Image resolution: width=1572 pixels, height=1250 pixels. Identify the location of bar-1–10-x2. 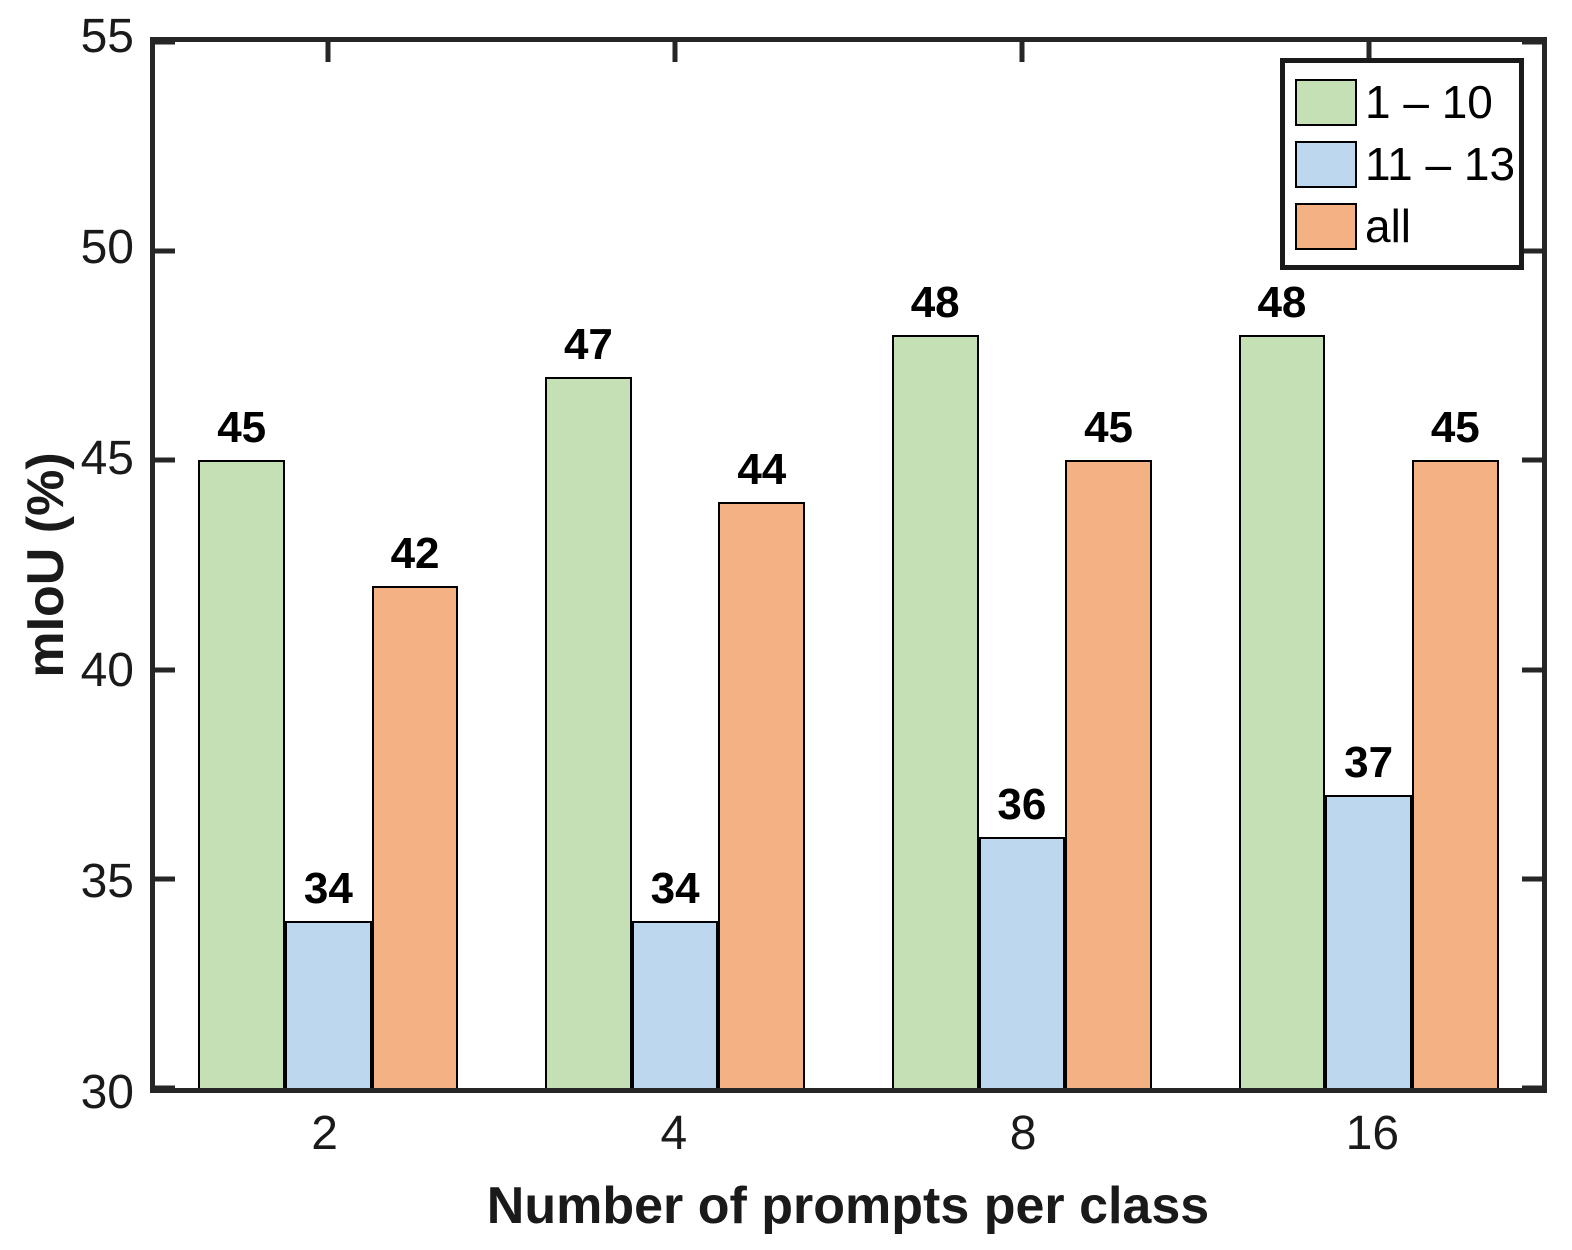
(242, 774).